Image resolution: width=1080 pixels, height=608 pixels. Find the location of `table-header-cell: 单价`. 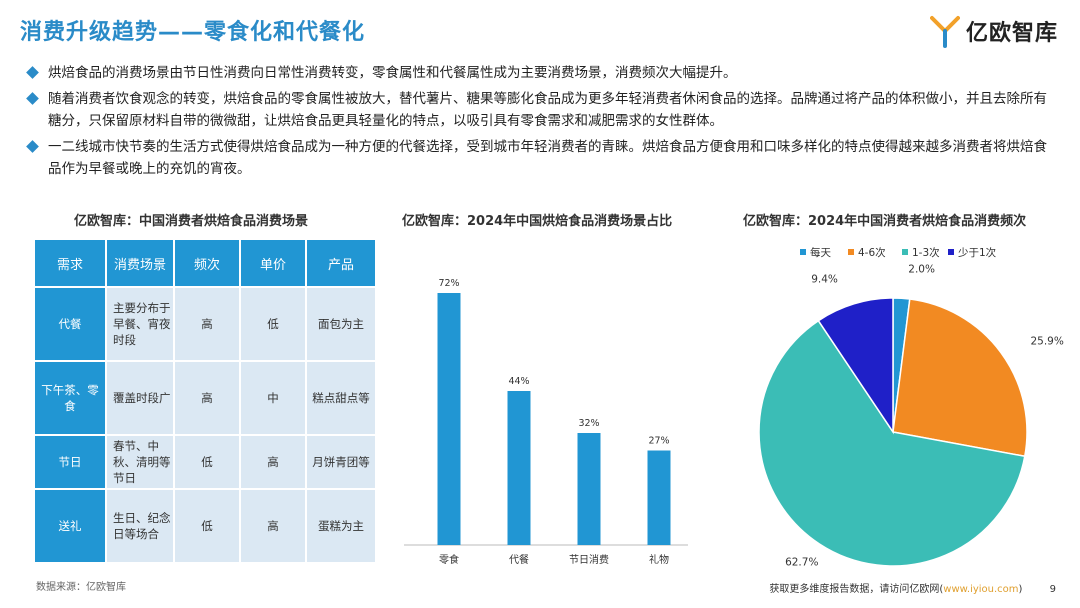

table-header-cell: 单价 is located at coordinates (273, 263).